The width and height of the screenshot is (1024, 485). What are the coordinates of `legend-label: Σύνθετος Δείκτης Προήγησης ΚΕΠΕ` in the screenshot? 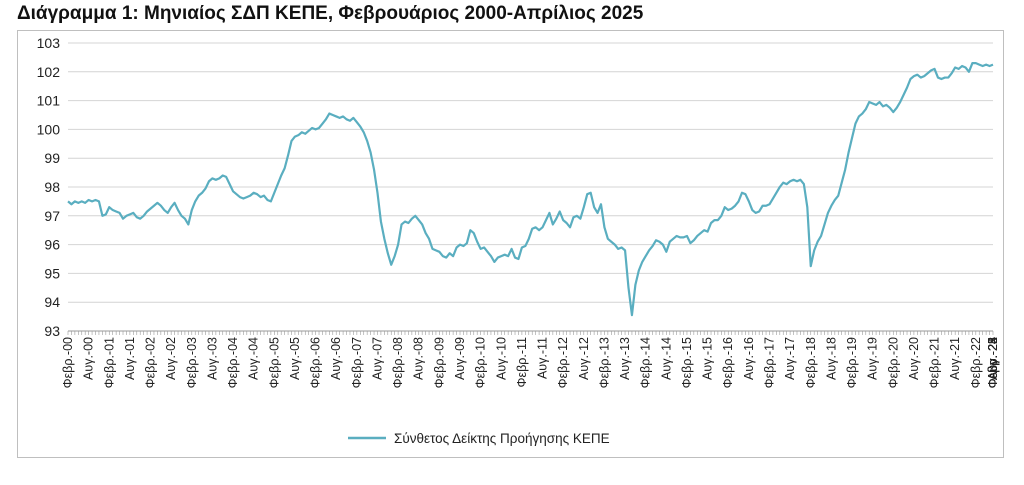 It's located at (502, 438).